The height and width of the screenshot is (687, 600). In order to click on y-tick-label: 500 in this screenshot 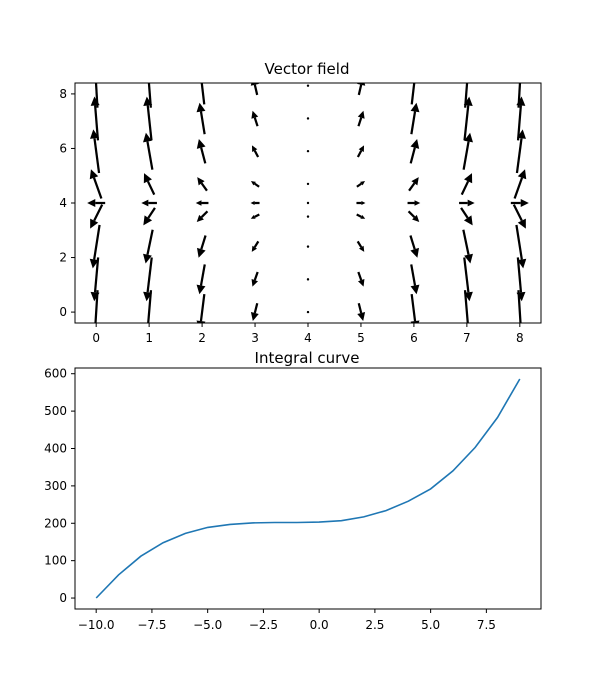, I will do `click(55, 411)`.